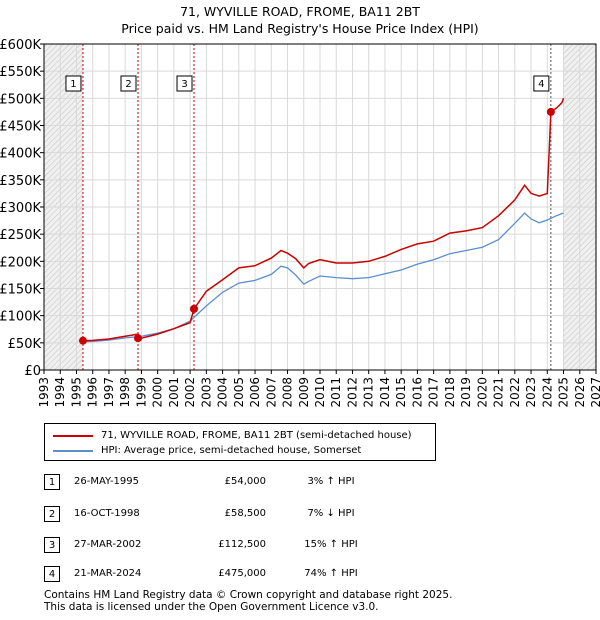 This screenshot has width=600, height=620. What do you see at coordinates (190, 392) in the screenshot?
I see `x-tick-label: 2002` at bounding box center [190, 392].